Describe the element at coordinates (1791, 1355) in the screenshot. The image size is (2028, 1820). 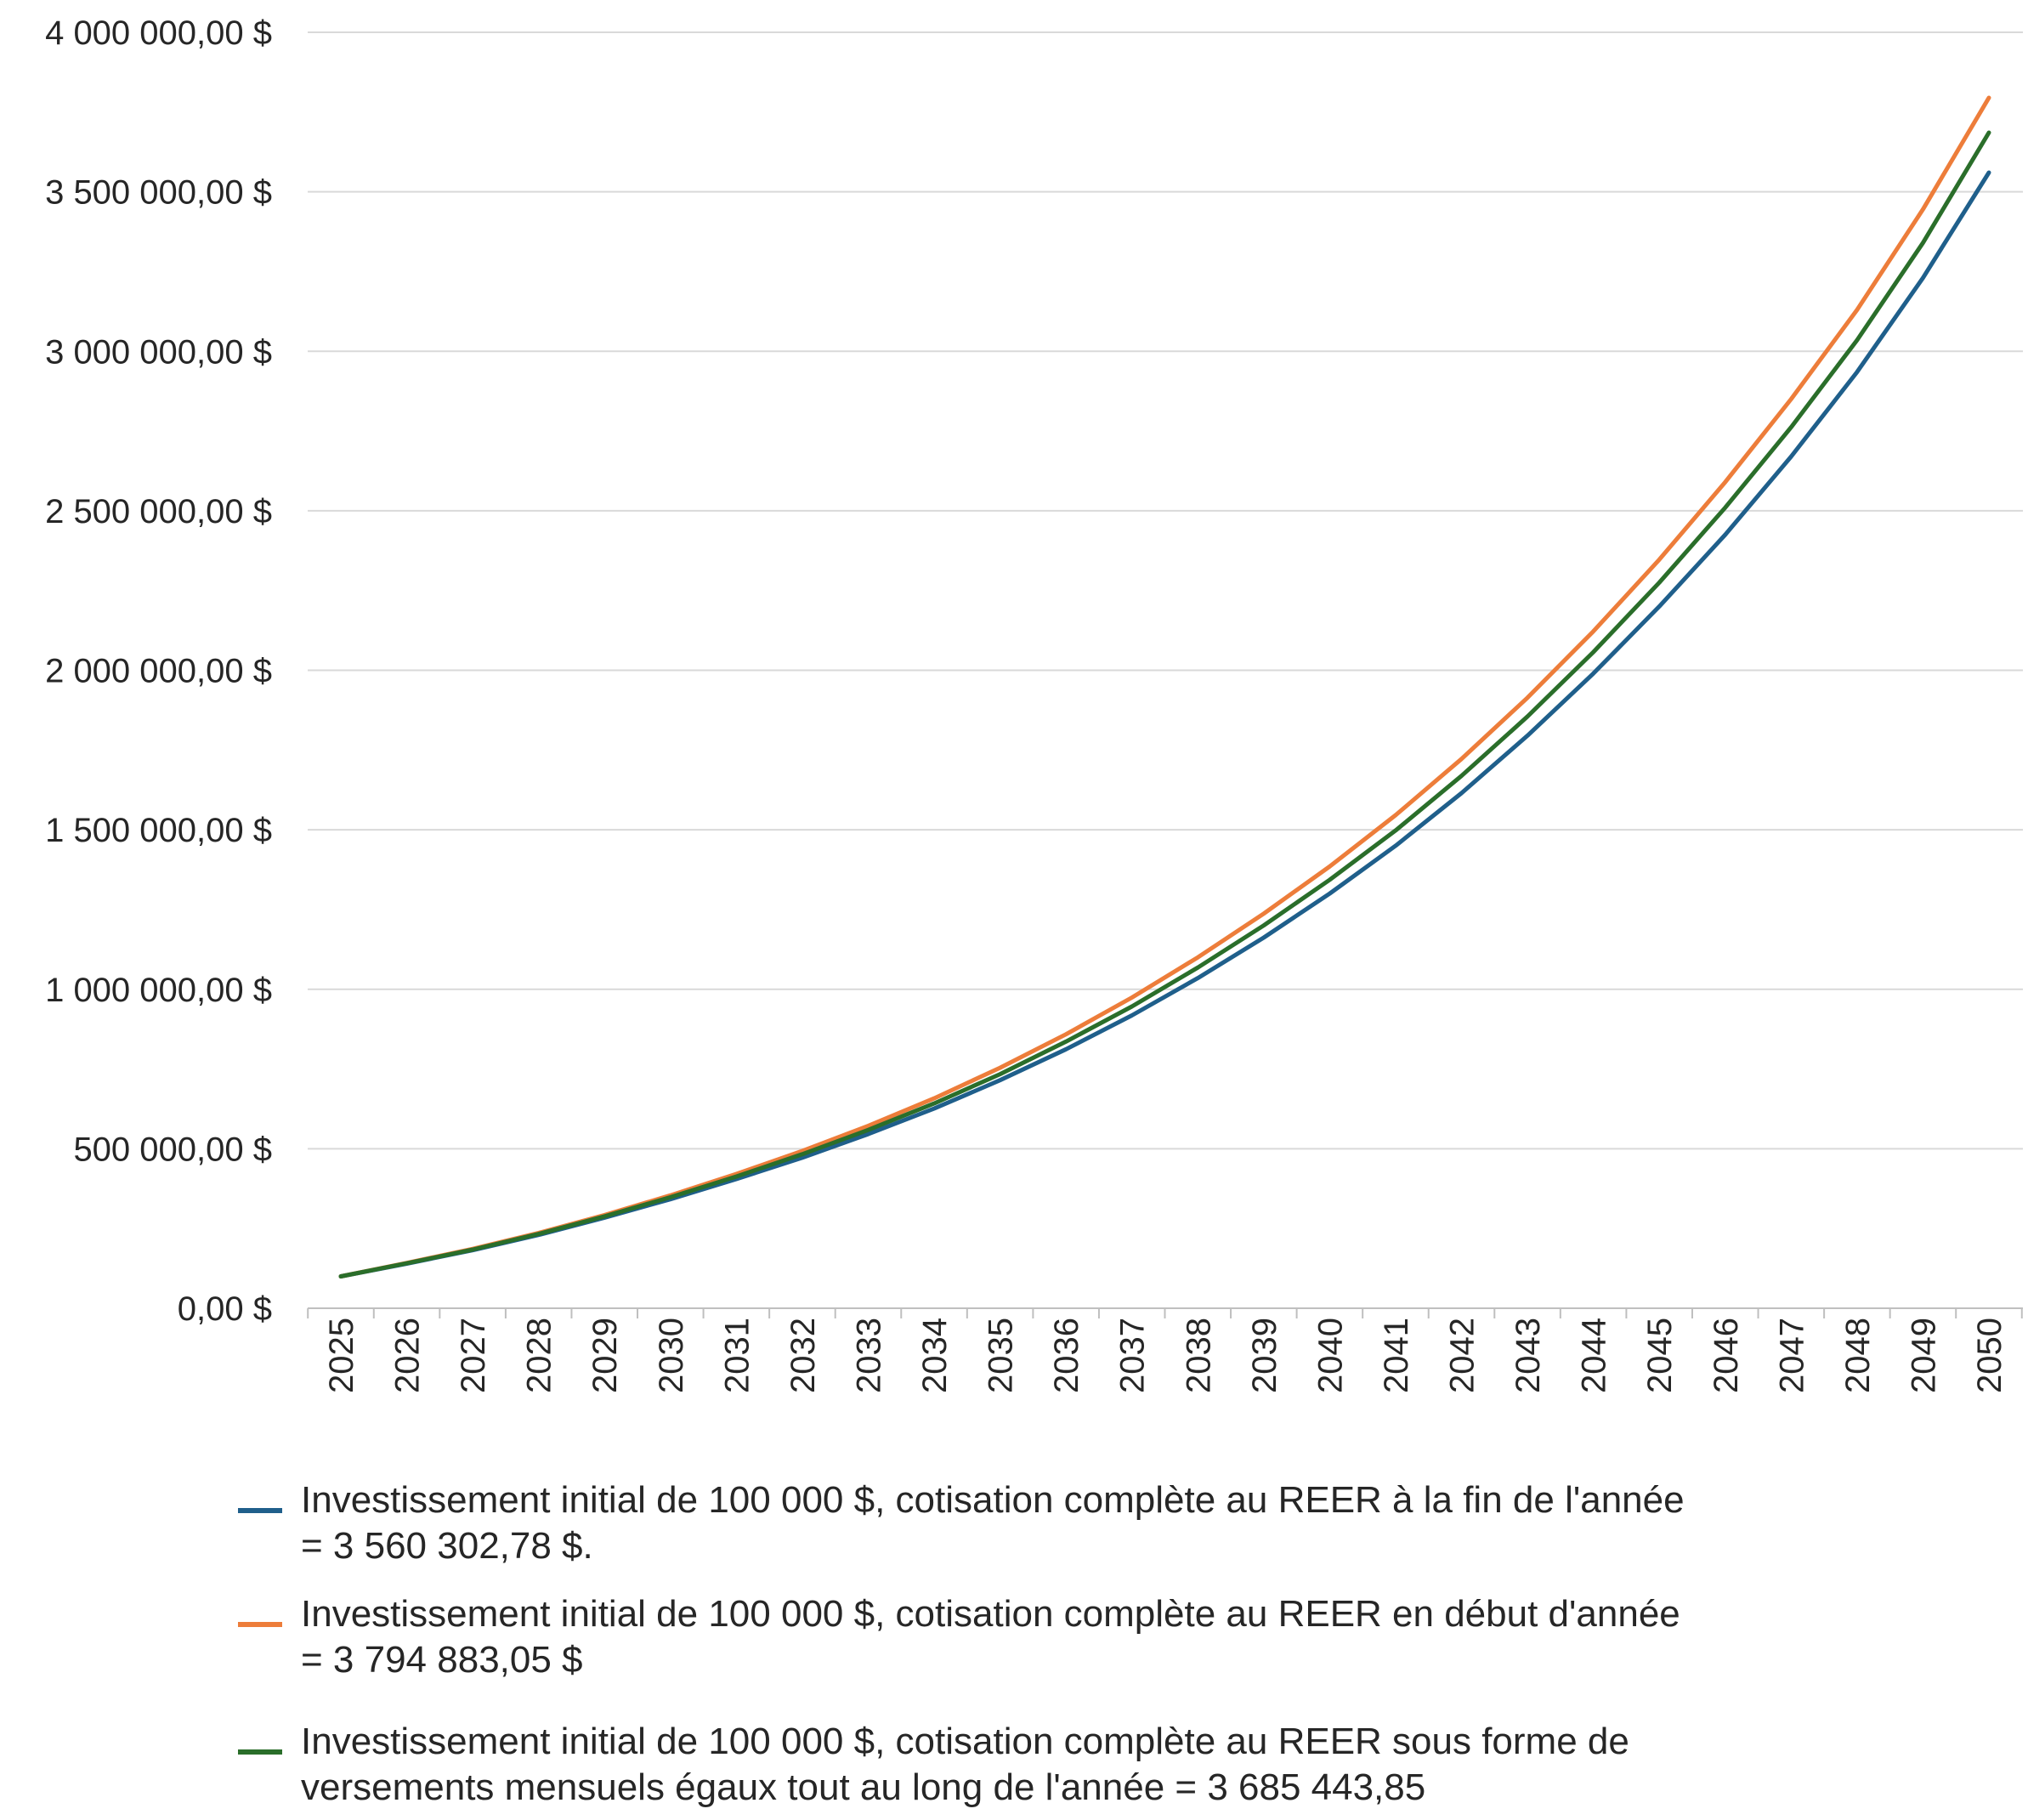
I see `x-tick-label: 2047` at that location.